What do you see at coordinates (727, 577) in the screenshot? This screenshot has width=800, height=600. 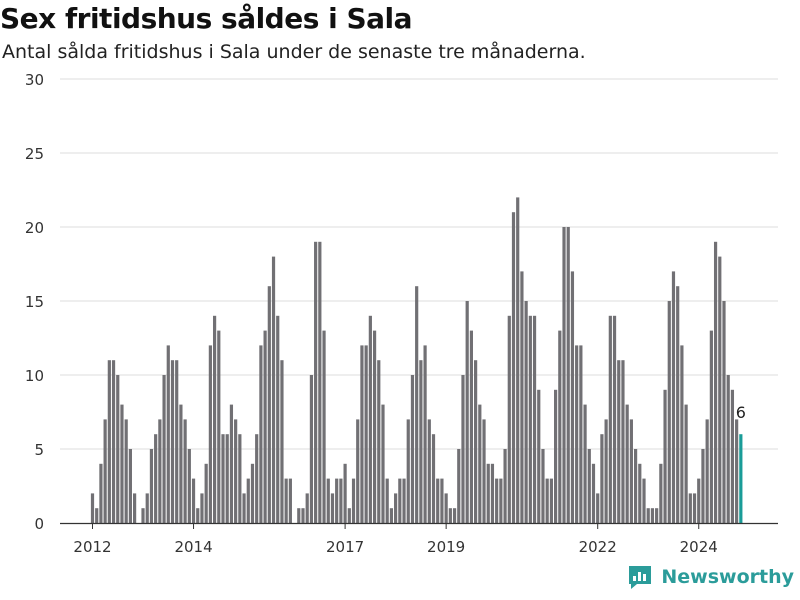 I see `brand-name: Newsworthy` at bounding box center [727, 577].